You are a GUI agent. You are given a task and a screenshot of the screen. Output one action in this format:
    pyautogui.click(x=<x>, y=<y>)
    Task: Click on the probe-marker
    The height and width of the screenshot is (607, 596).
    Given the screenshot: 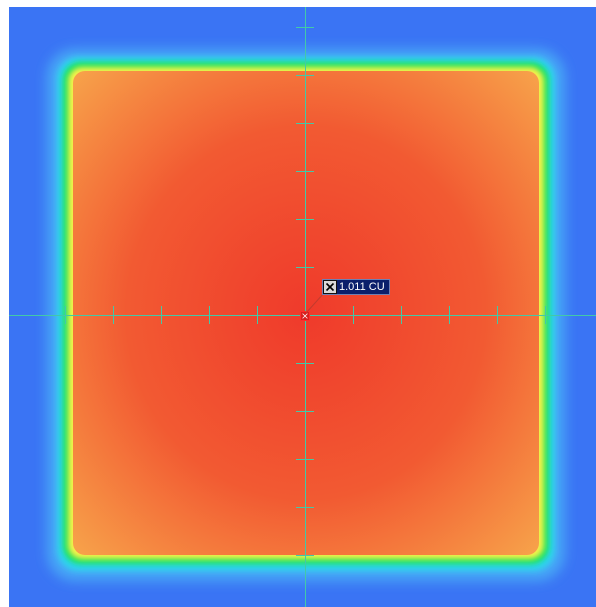 What is the action you would take?
    pyautogui.click(x=305, y=316)
    